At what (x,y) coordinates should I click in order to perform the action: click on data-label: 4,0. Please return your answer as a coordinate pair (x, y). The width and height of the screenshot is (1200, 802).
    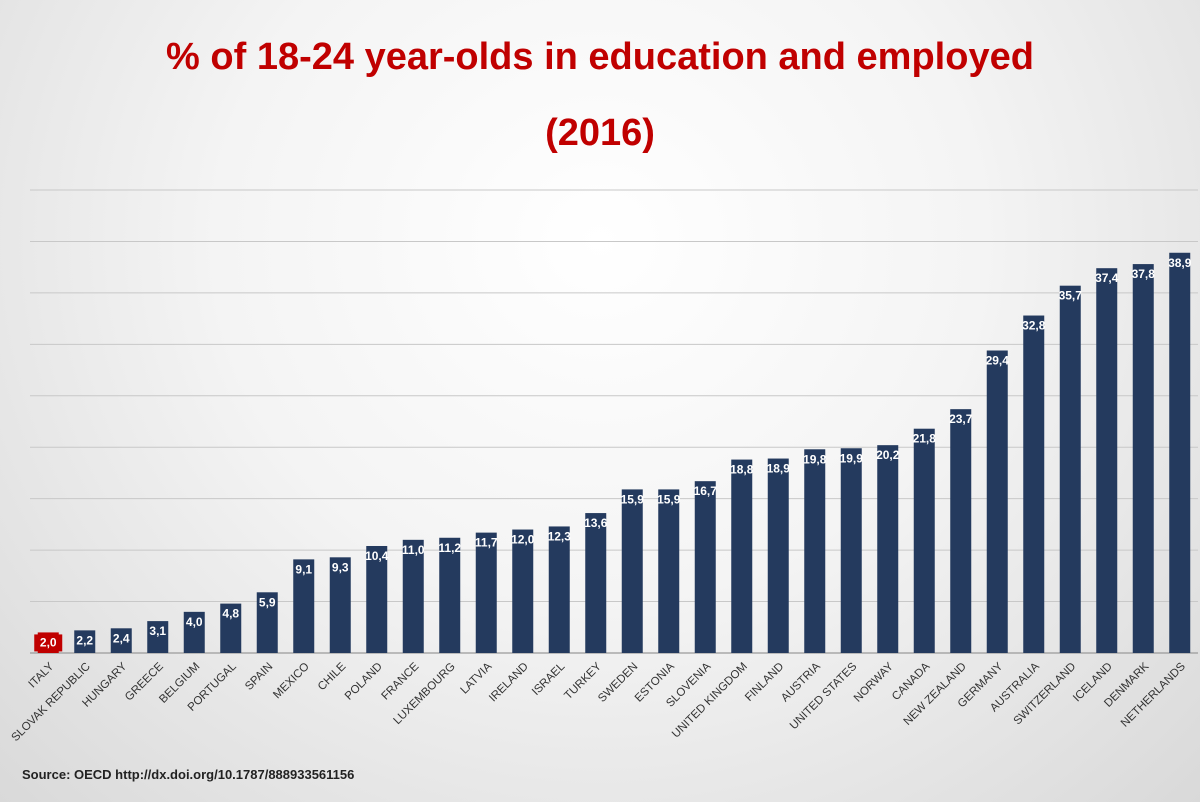
    Looking at the image, I should click on (194, 622).